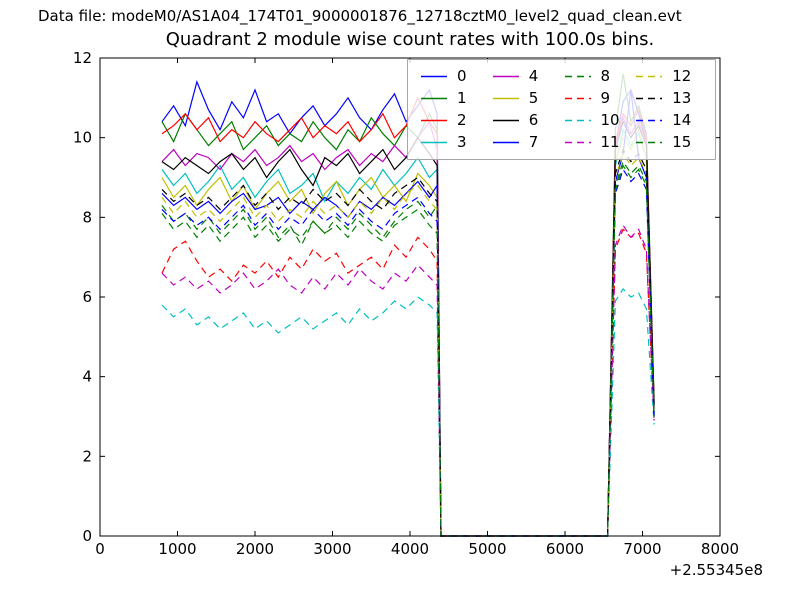  Describe the element at coordinates (177, 549) in the screenshot. I see `x-tick-label: 1000` at that location.